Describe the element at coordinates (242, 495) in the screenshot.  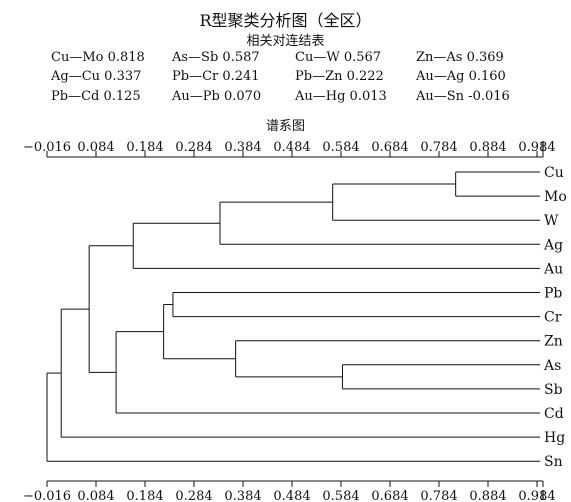
I see `bottom-axis-tick-label: 0.384` at that location.